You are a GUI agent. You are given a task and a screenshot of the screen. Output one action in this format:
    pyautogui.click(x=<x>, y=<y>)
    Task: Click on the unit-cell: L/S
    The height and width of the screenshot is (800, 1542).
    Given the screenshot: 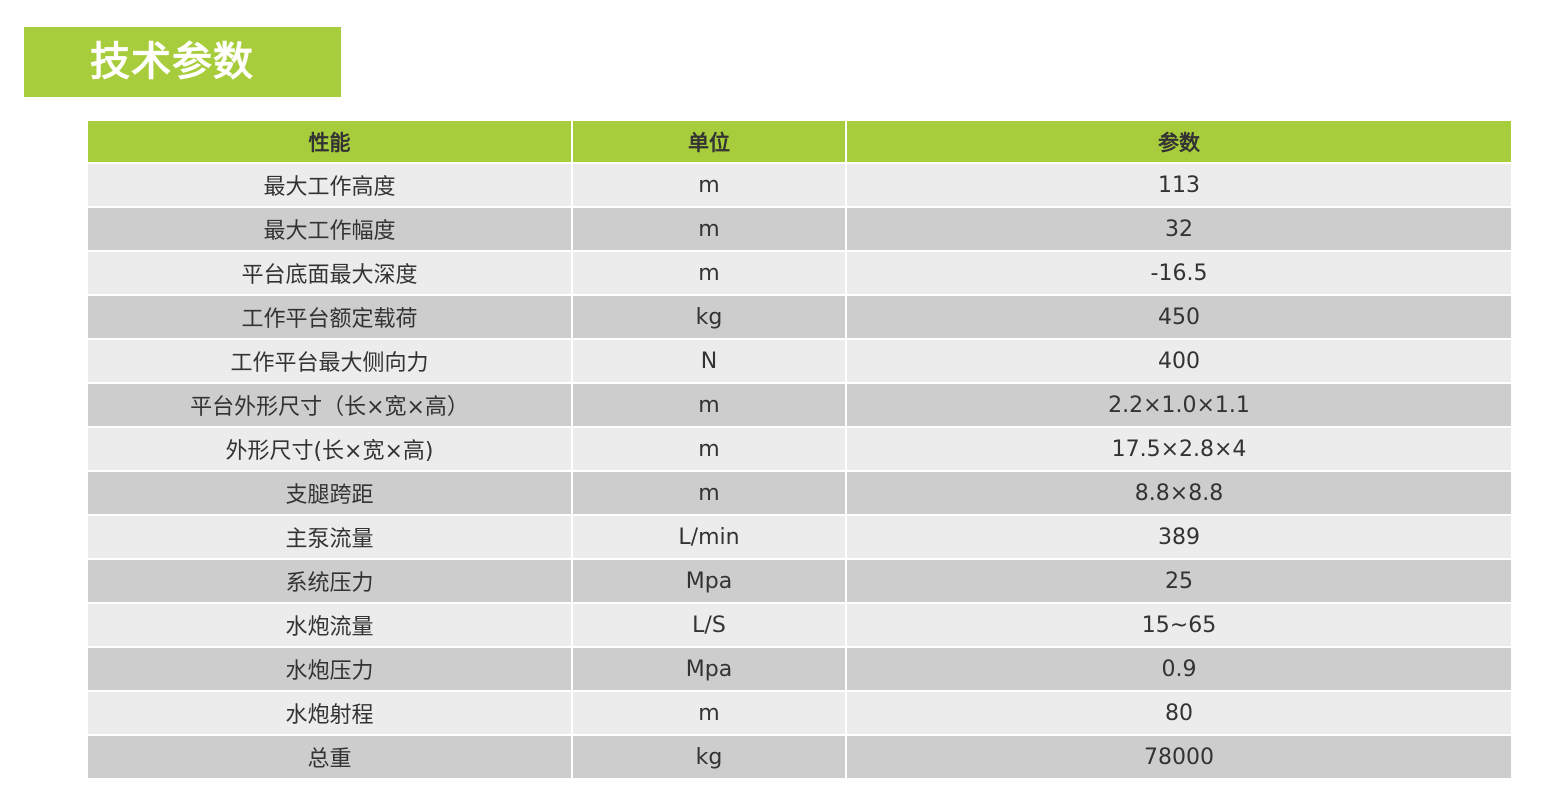 What is the action you would take?
    pyautogui.click(x=710, y=624)
    